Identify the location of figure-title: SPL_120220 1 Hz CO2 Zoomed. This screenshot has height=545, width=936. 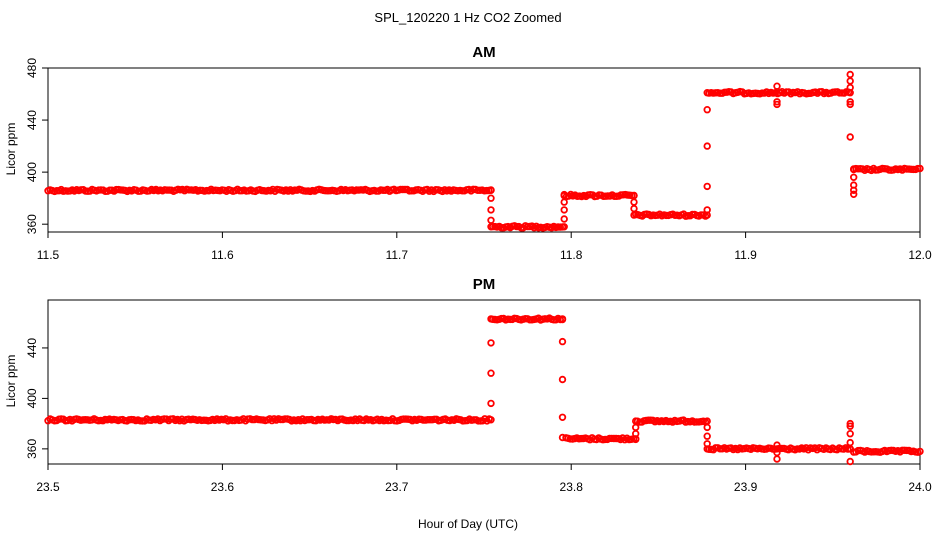
(467, 17).